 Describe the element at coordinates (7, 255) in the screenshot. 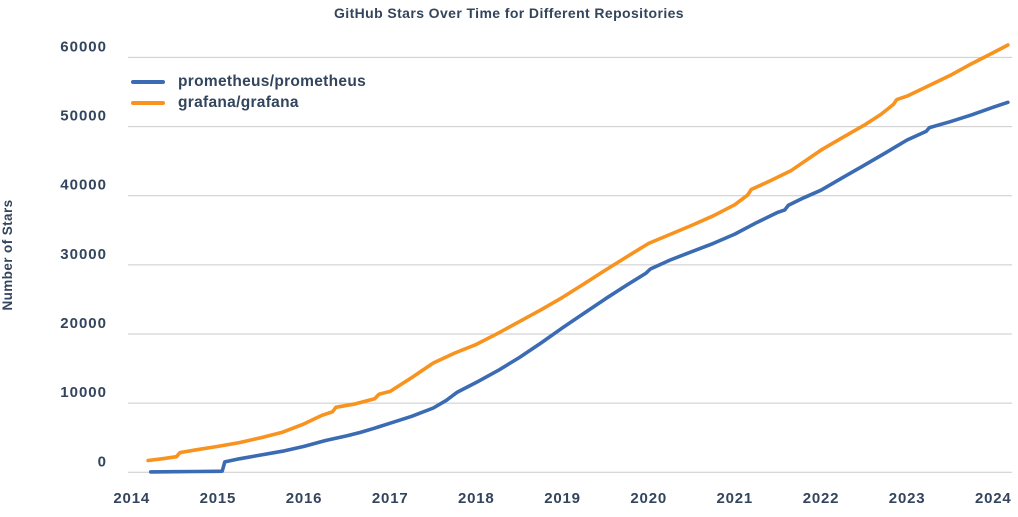

I see `y-axis-label: Number of Stars` at that location.